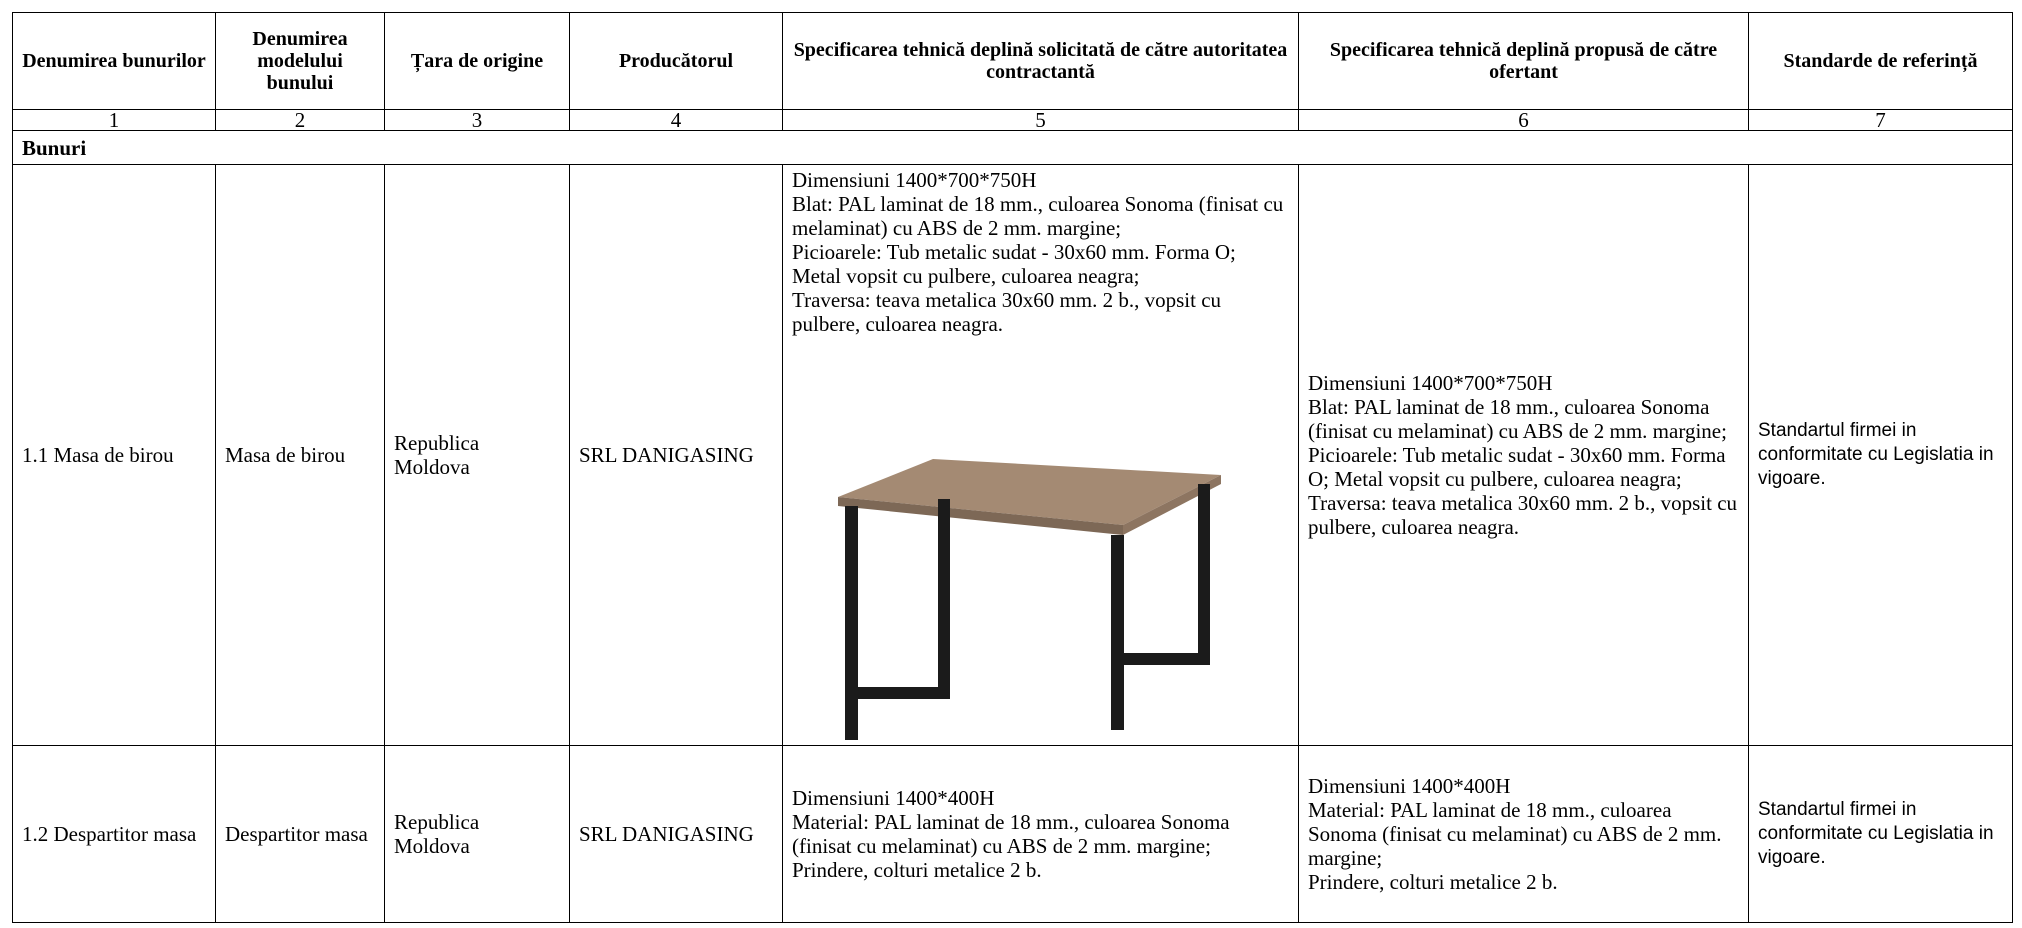  Describe the element at coordinates (676, 120) in the screenshot. I see `column-number: 4` at that location.